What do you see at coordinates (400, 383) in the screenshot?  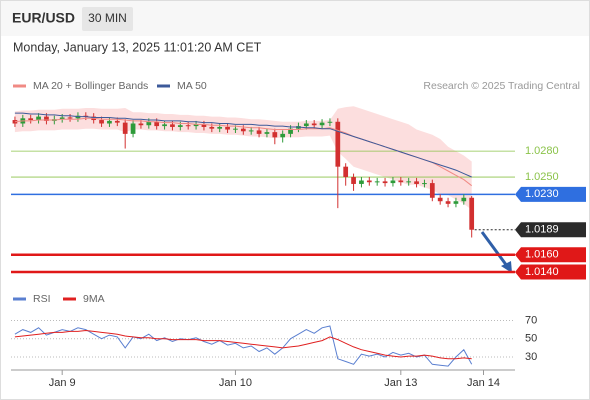 I see `x-tick-label: Jan 13` at bounding box center [400, 383].